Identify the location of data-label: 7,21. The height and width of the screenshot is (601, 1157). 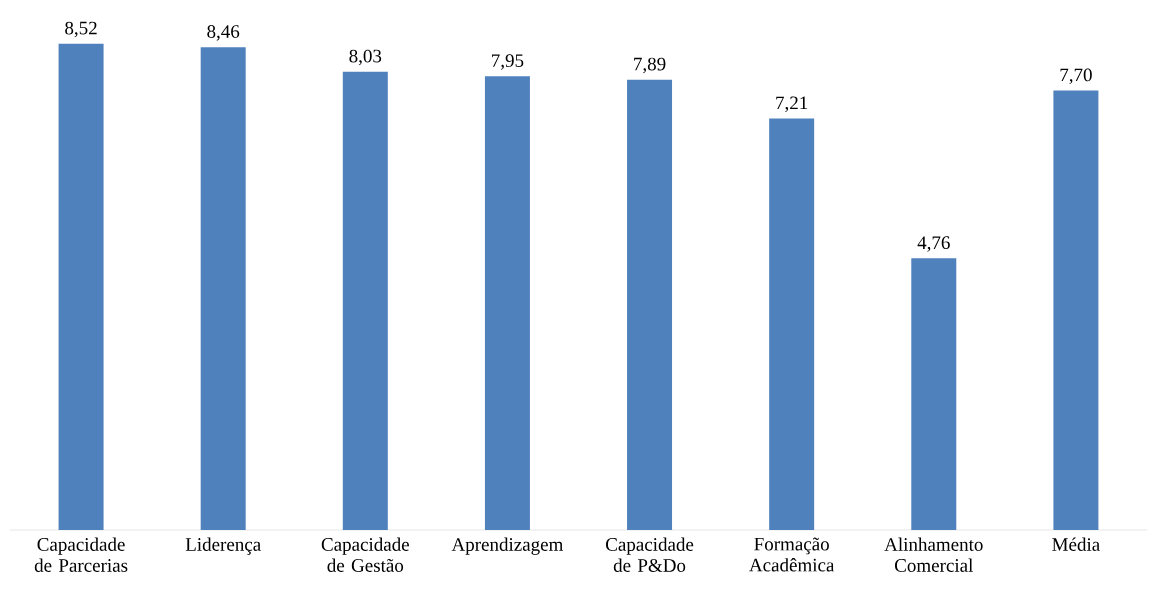
(792, 104).